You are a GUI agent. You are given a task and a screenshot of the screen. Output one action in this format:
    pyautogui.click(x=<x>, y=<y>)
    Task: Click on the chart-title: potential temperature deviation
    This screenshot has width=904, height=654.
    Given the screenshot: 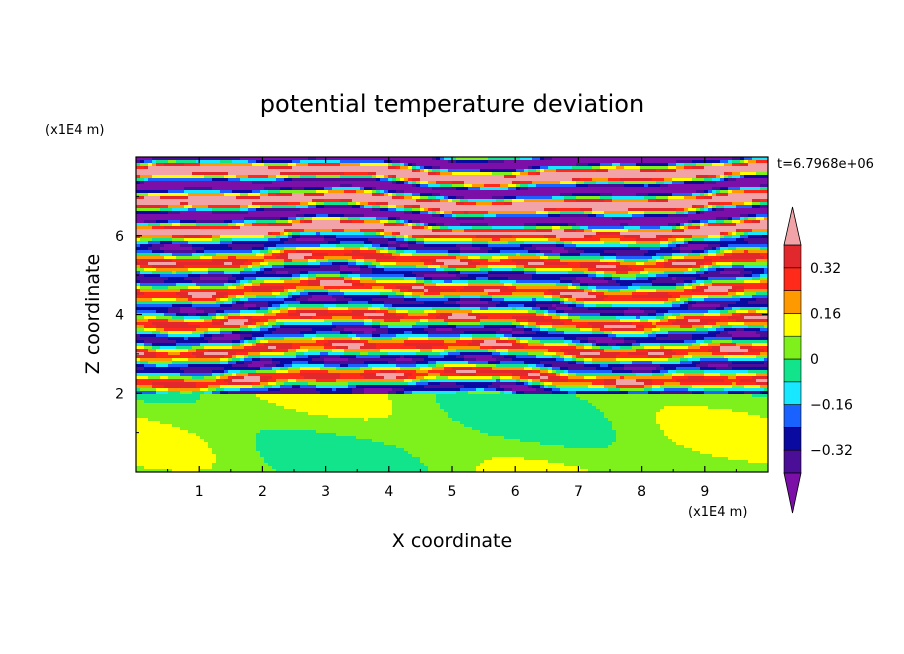 What is the action you would take?
    pyautogui.click(x=452, y=104)
    